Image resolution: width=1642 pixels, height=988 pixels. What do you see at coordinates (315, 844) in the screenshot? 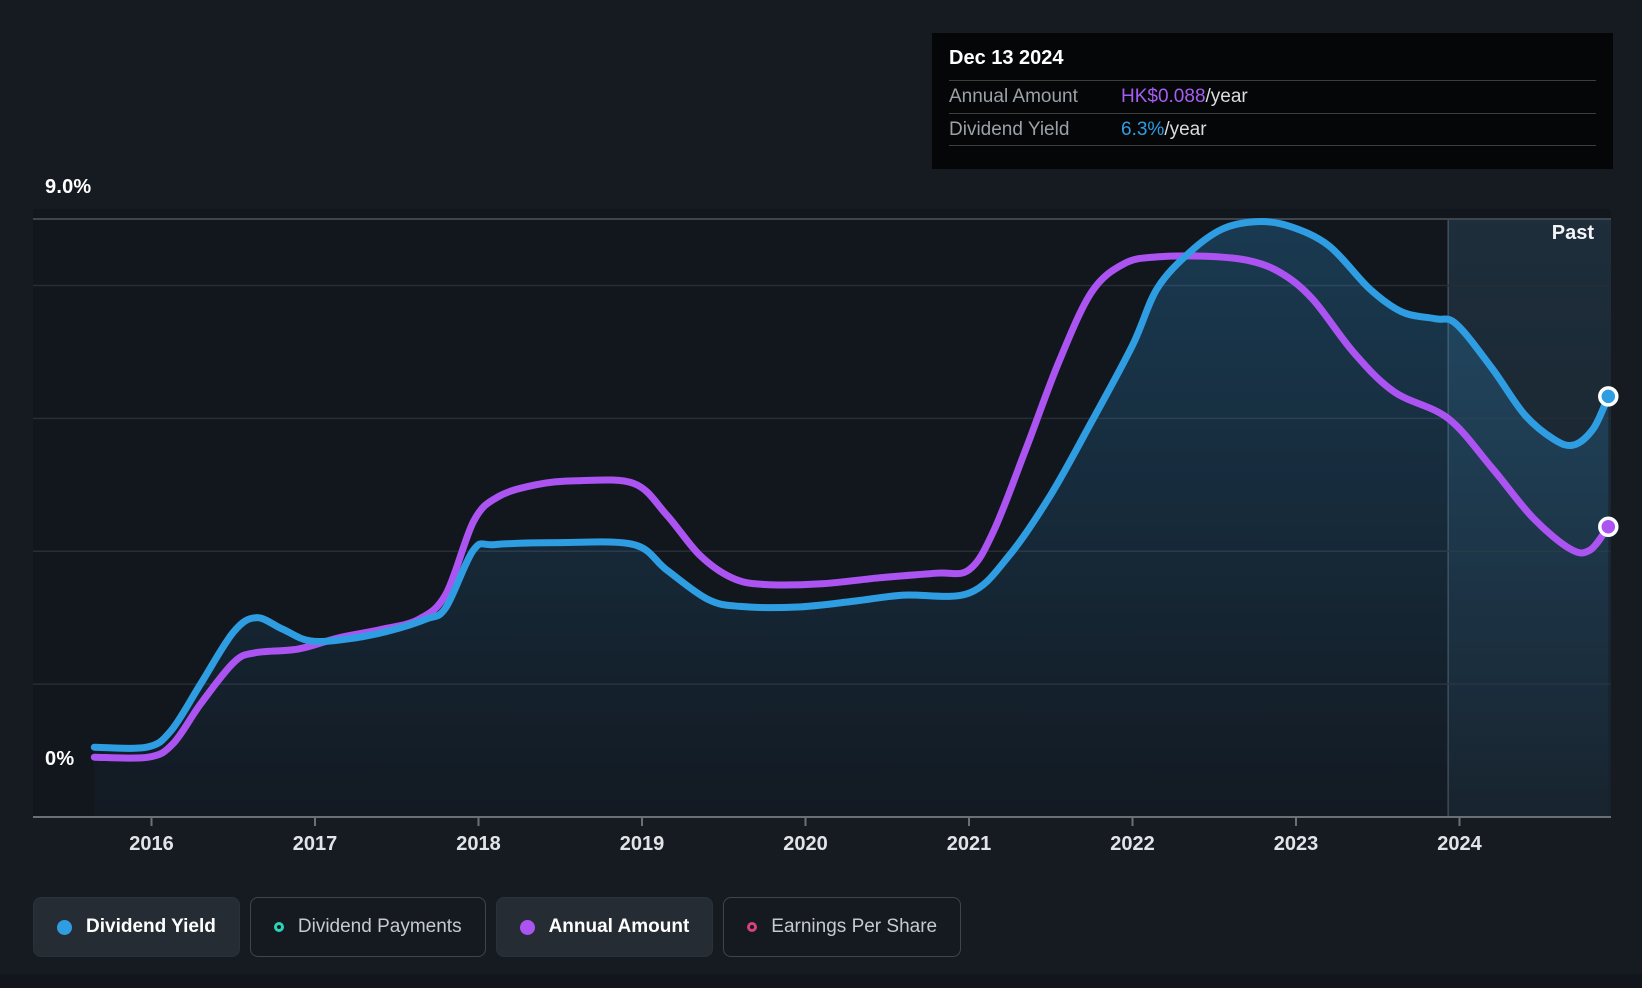
I see `x-axis-label-2017: 2017` at bounding box center [315, 844].